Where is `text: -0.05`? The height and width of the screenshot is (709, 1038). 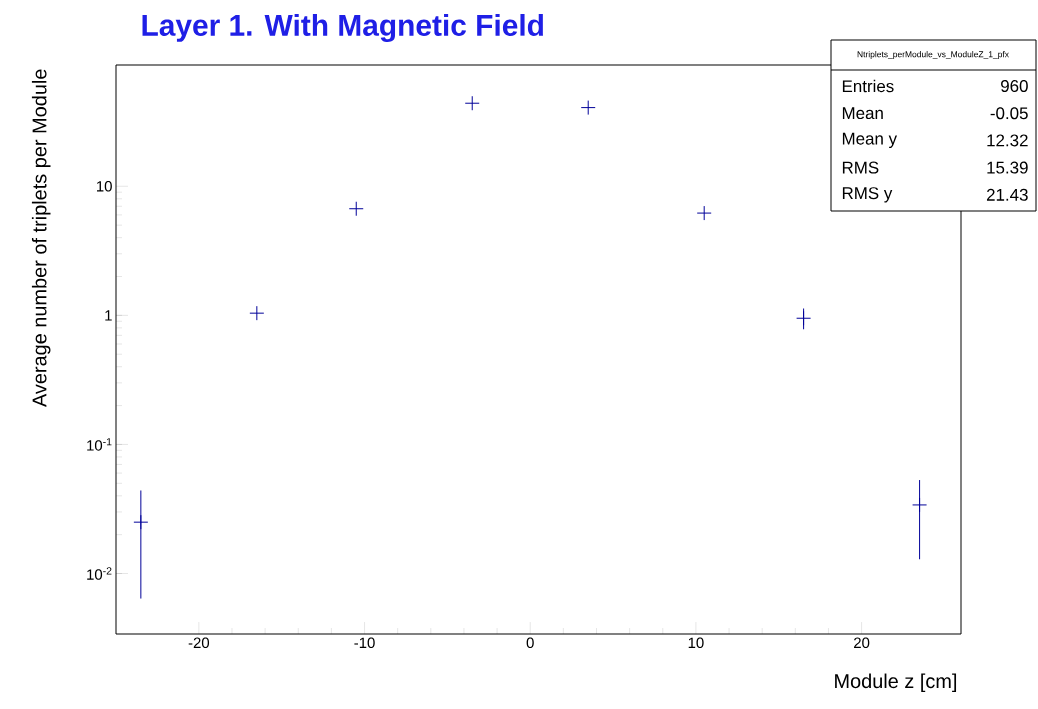
text: -0.05 is located at coordinates (1009, 113).